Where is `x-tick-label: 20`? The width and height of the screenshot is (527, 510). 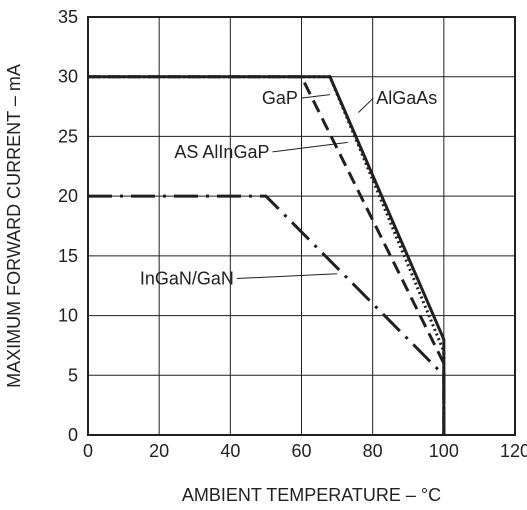 x-tick-label: 20 is located at coordinates (159, 451).